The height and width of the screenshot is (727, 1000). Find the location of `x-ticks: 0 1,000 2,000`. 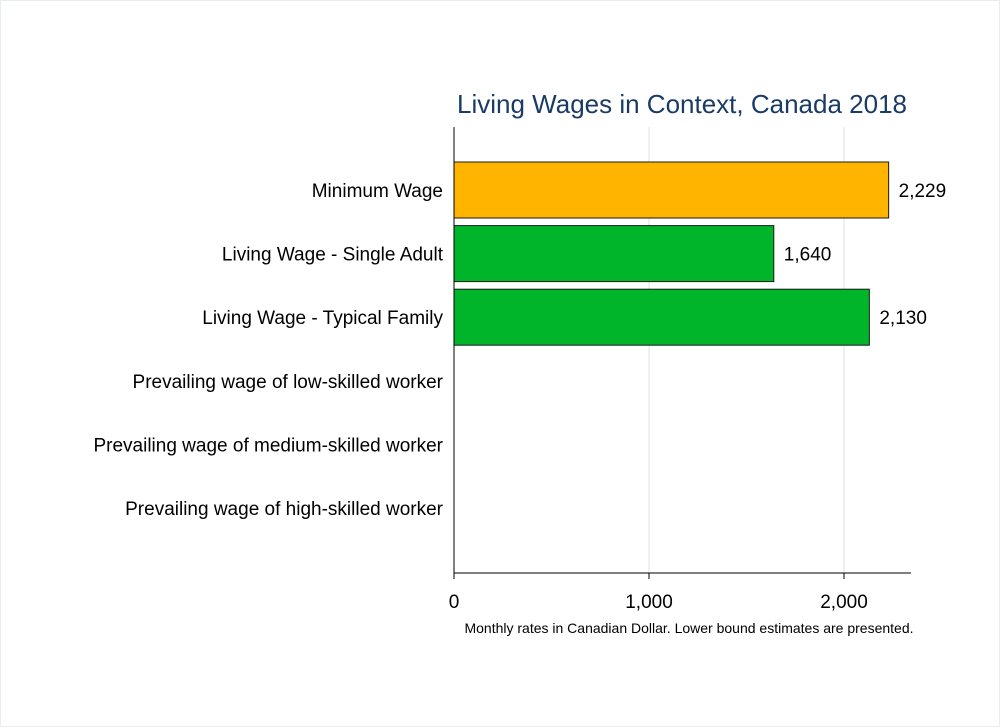

x-ticks: 0 1,000 2,000 is located at coordinates (658, 593).